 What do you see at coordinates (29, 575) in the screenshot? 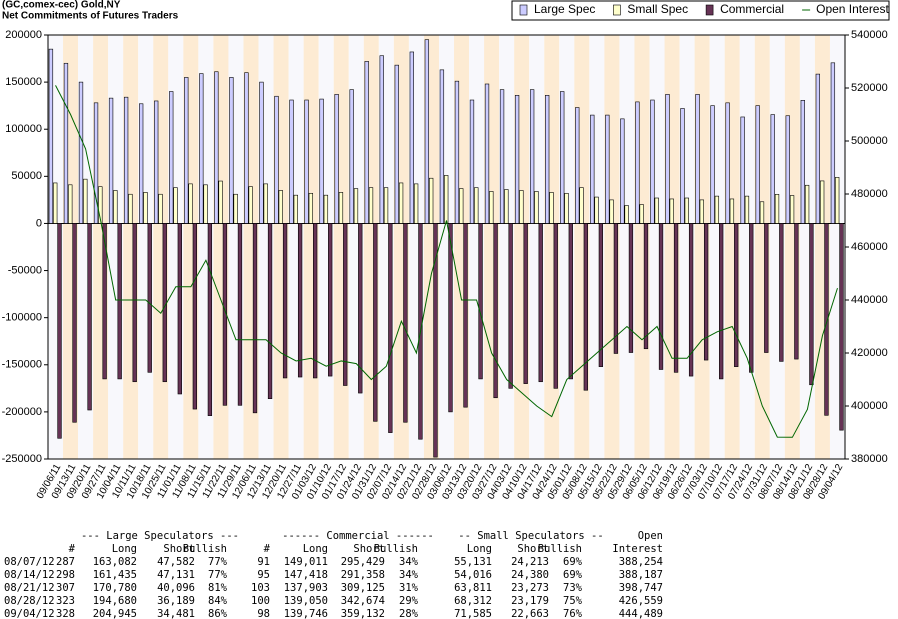
I see `table-cell: 08/14/12` at bounding box center [29, 575].